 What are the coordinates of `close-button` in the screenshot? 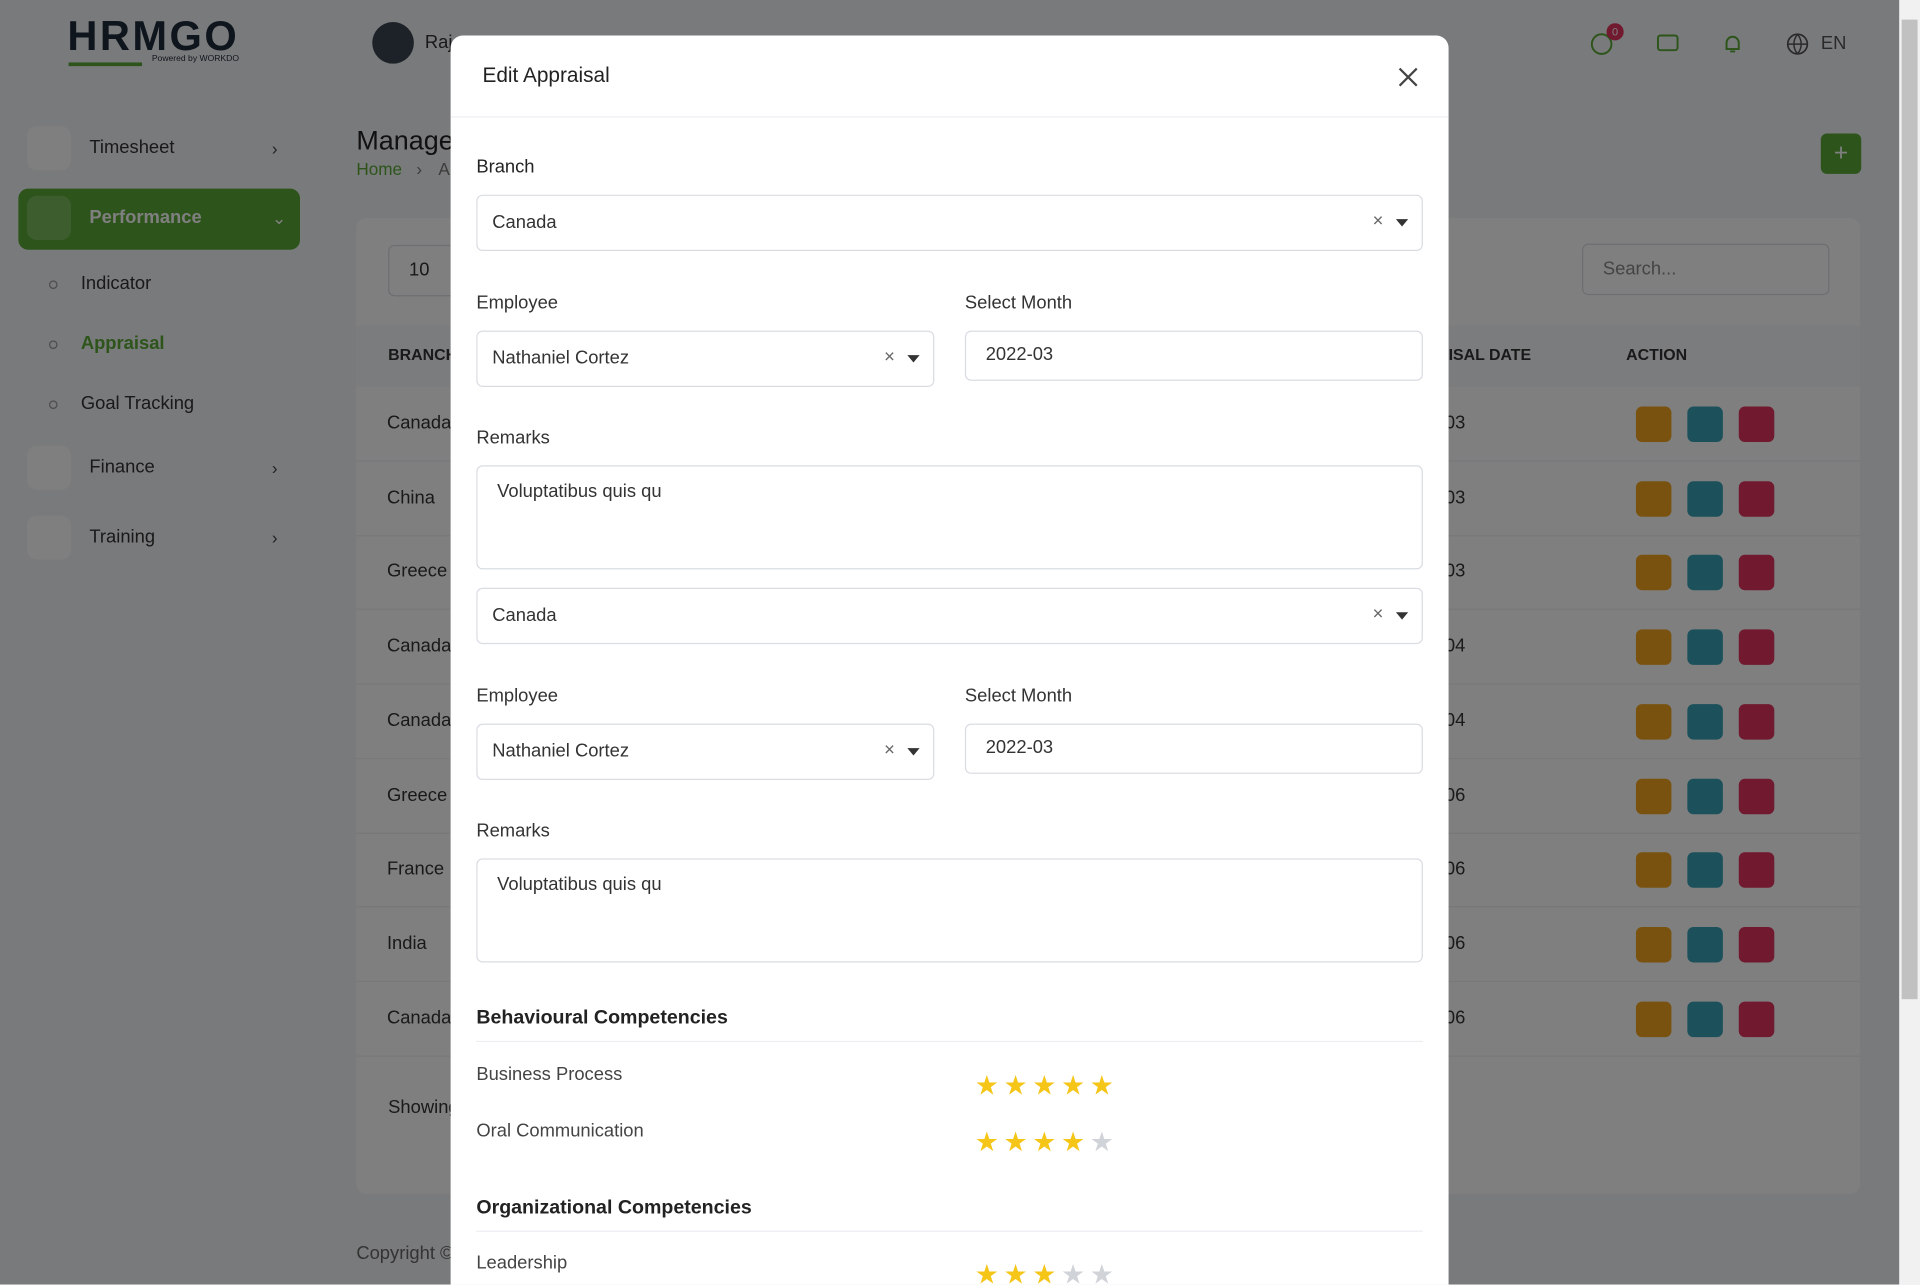 It's located at (1408, 77).